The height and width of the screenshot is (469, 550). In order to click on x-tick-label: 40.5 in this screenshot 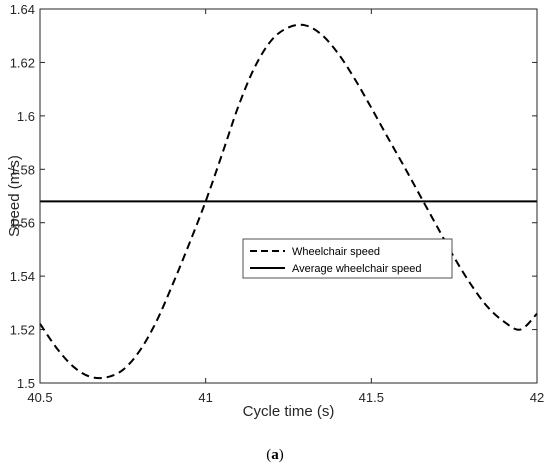, I will do `click(39, 397)`.